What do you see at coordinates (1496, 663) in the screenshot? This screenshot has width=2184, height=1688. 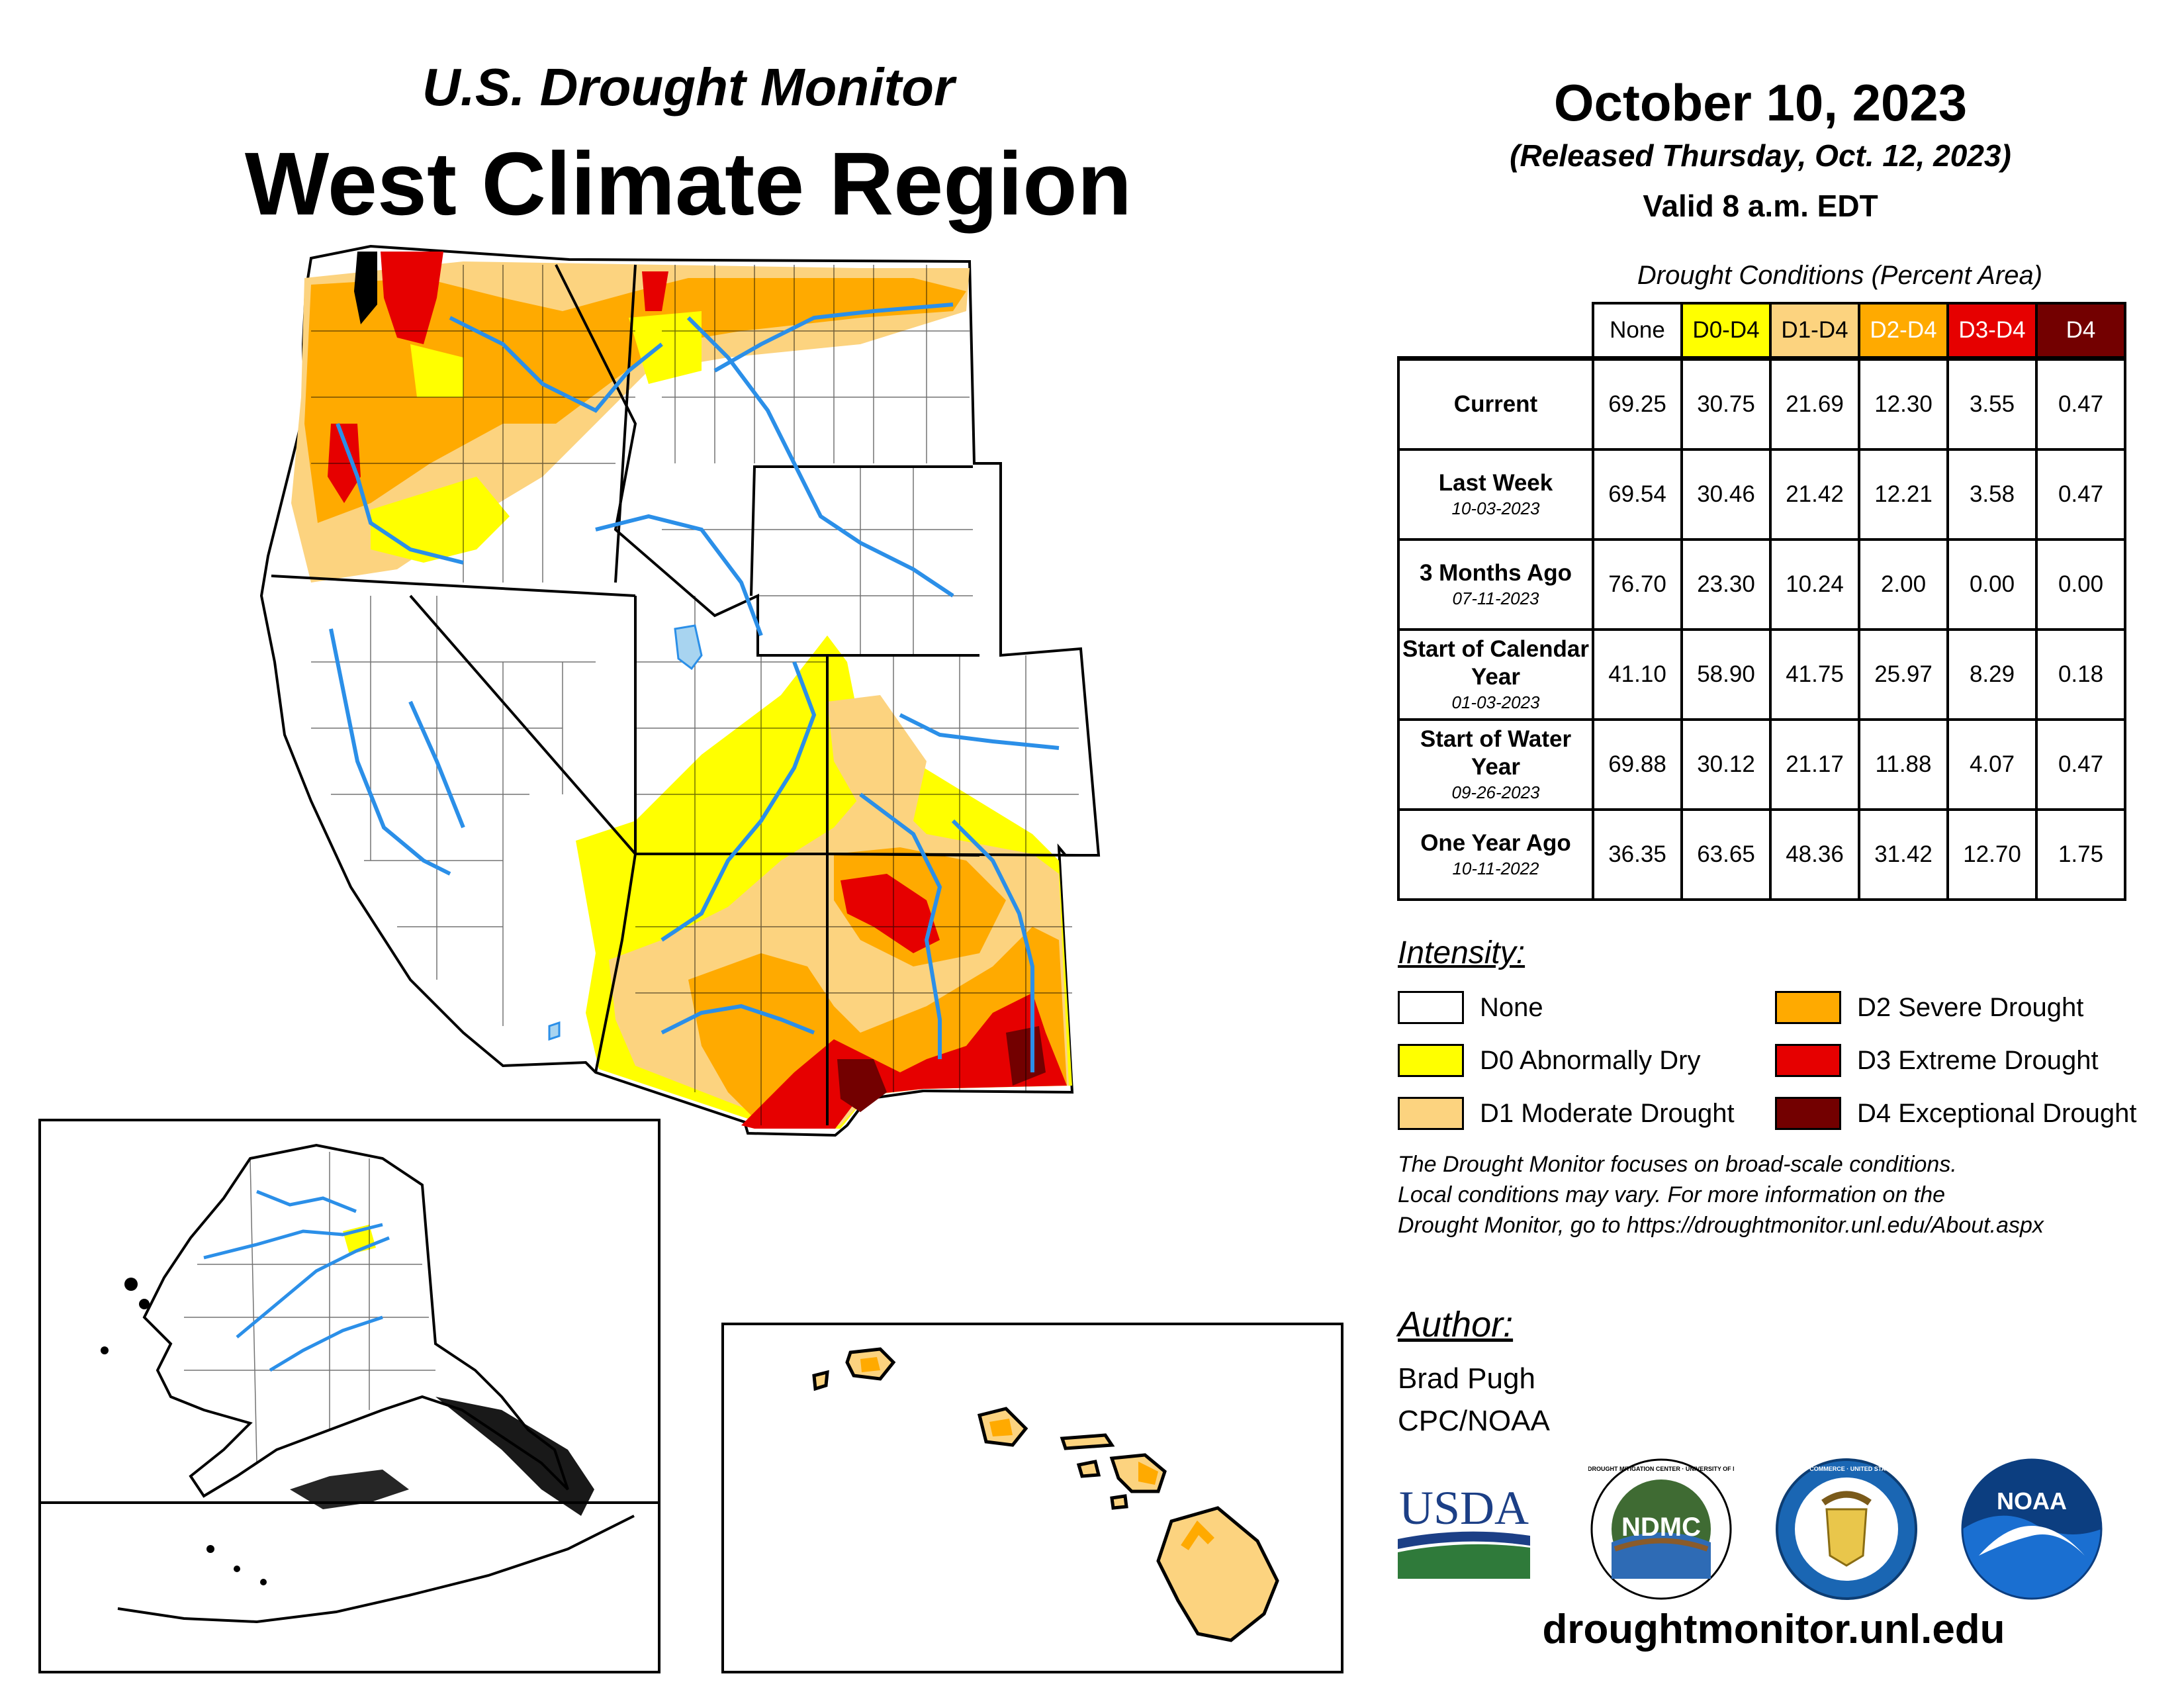 I see `row-label: Start of Calendar Year` at bounding box center [1496, 663].